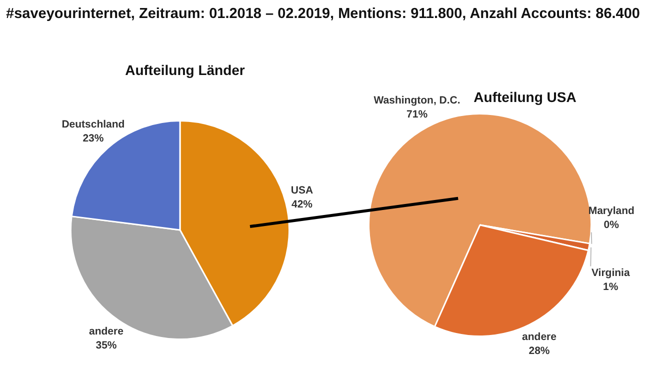  Describe the element at coordinates (417, 114) in the screenshot. I see `data-label: 71%` at that location.